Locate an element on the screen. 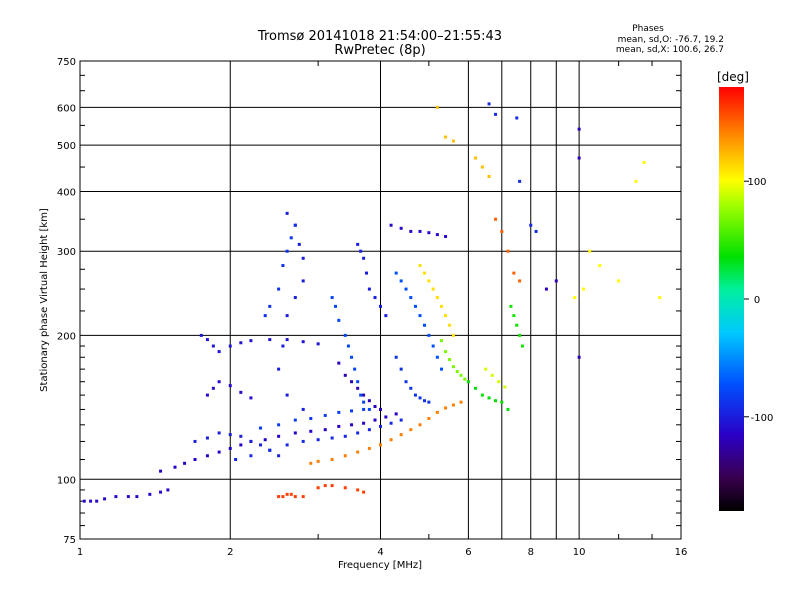  x-tick-label: 10 is located at coordinates (579, 552).